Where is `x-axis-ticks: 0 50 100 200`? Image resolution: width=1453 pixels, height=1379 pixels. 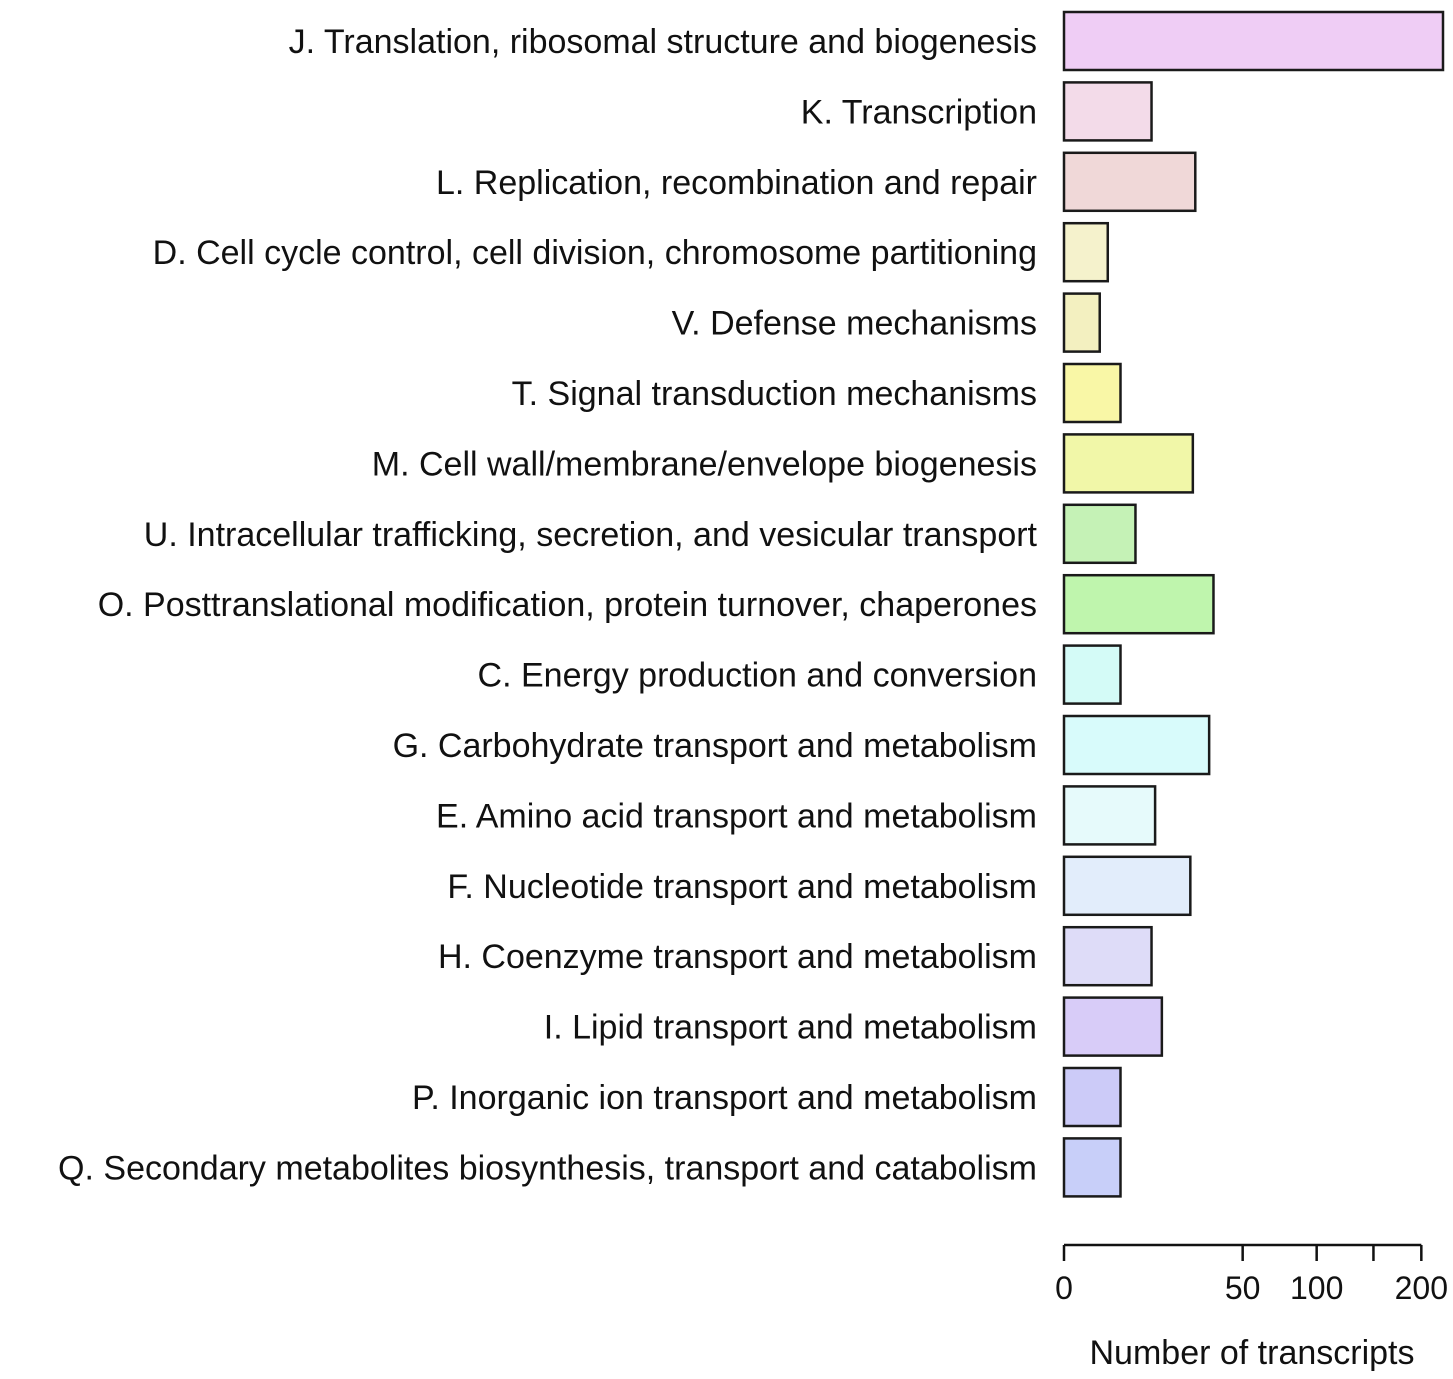 x-axis-ticks: 0 50 100 200 is located at coordinates (1251, 1275).